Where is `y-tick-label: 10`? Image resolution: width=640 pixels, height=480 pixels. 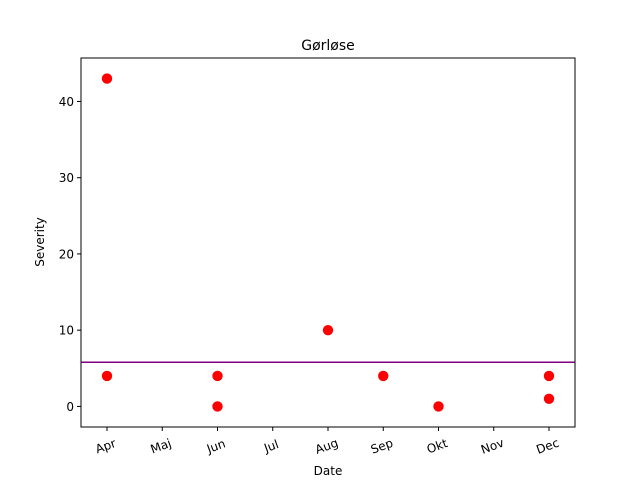
y-tick-label: 10 is located at coordinates (66, 331).